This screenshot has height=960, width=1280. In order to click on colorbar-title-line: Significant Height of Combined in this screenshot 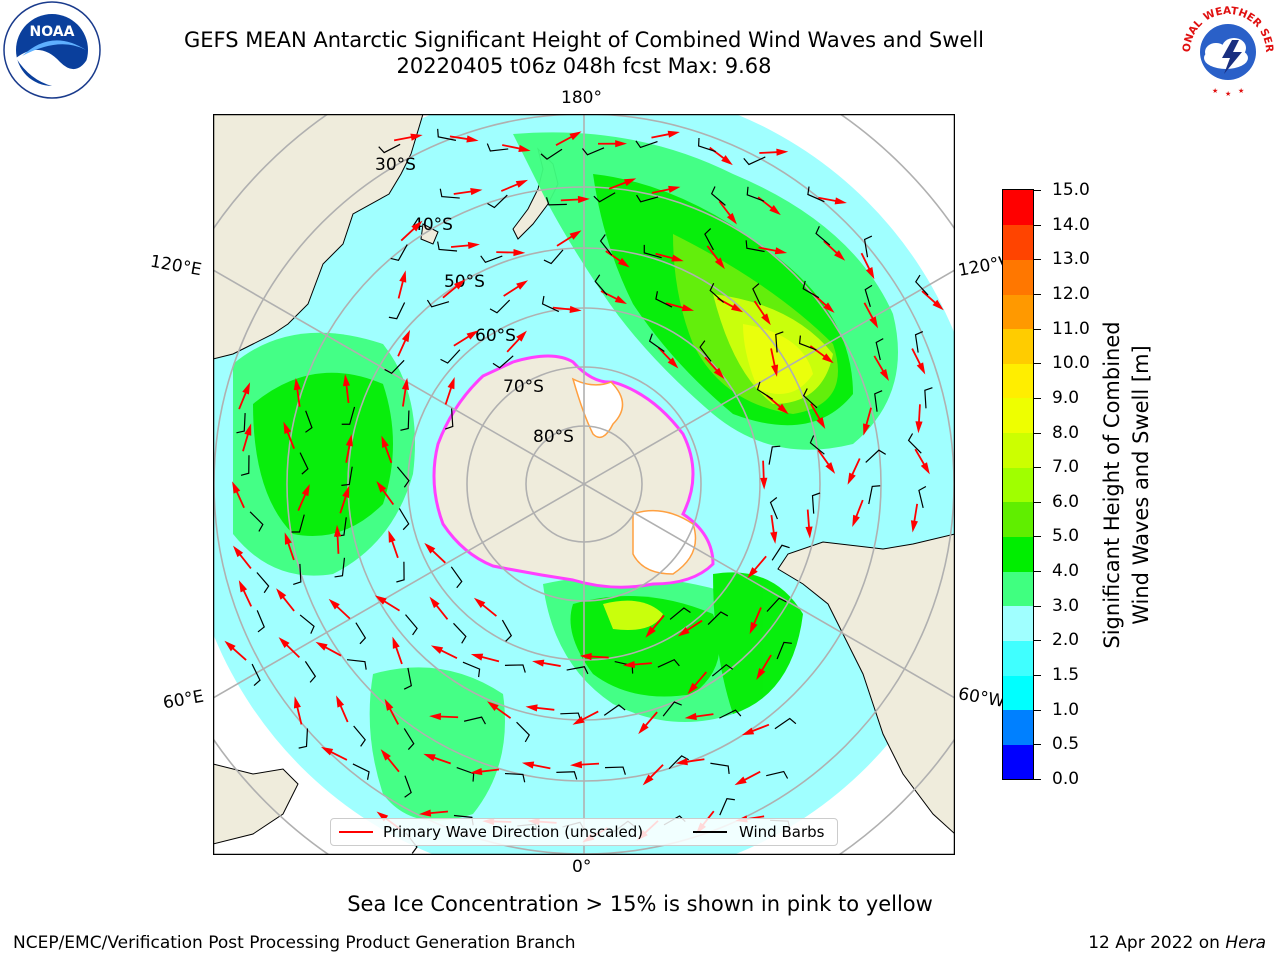, I will do `click(1112, 485)`.